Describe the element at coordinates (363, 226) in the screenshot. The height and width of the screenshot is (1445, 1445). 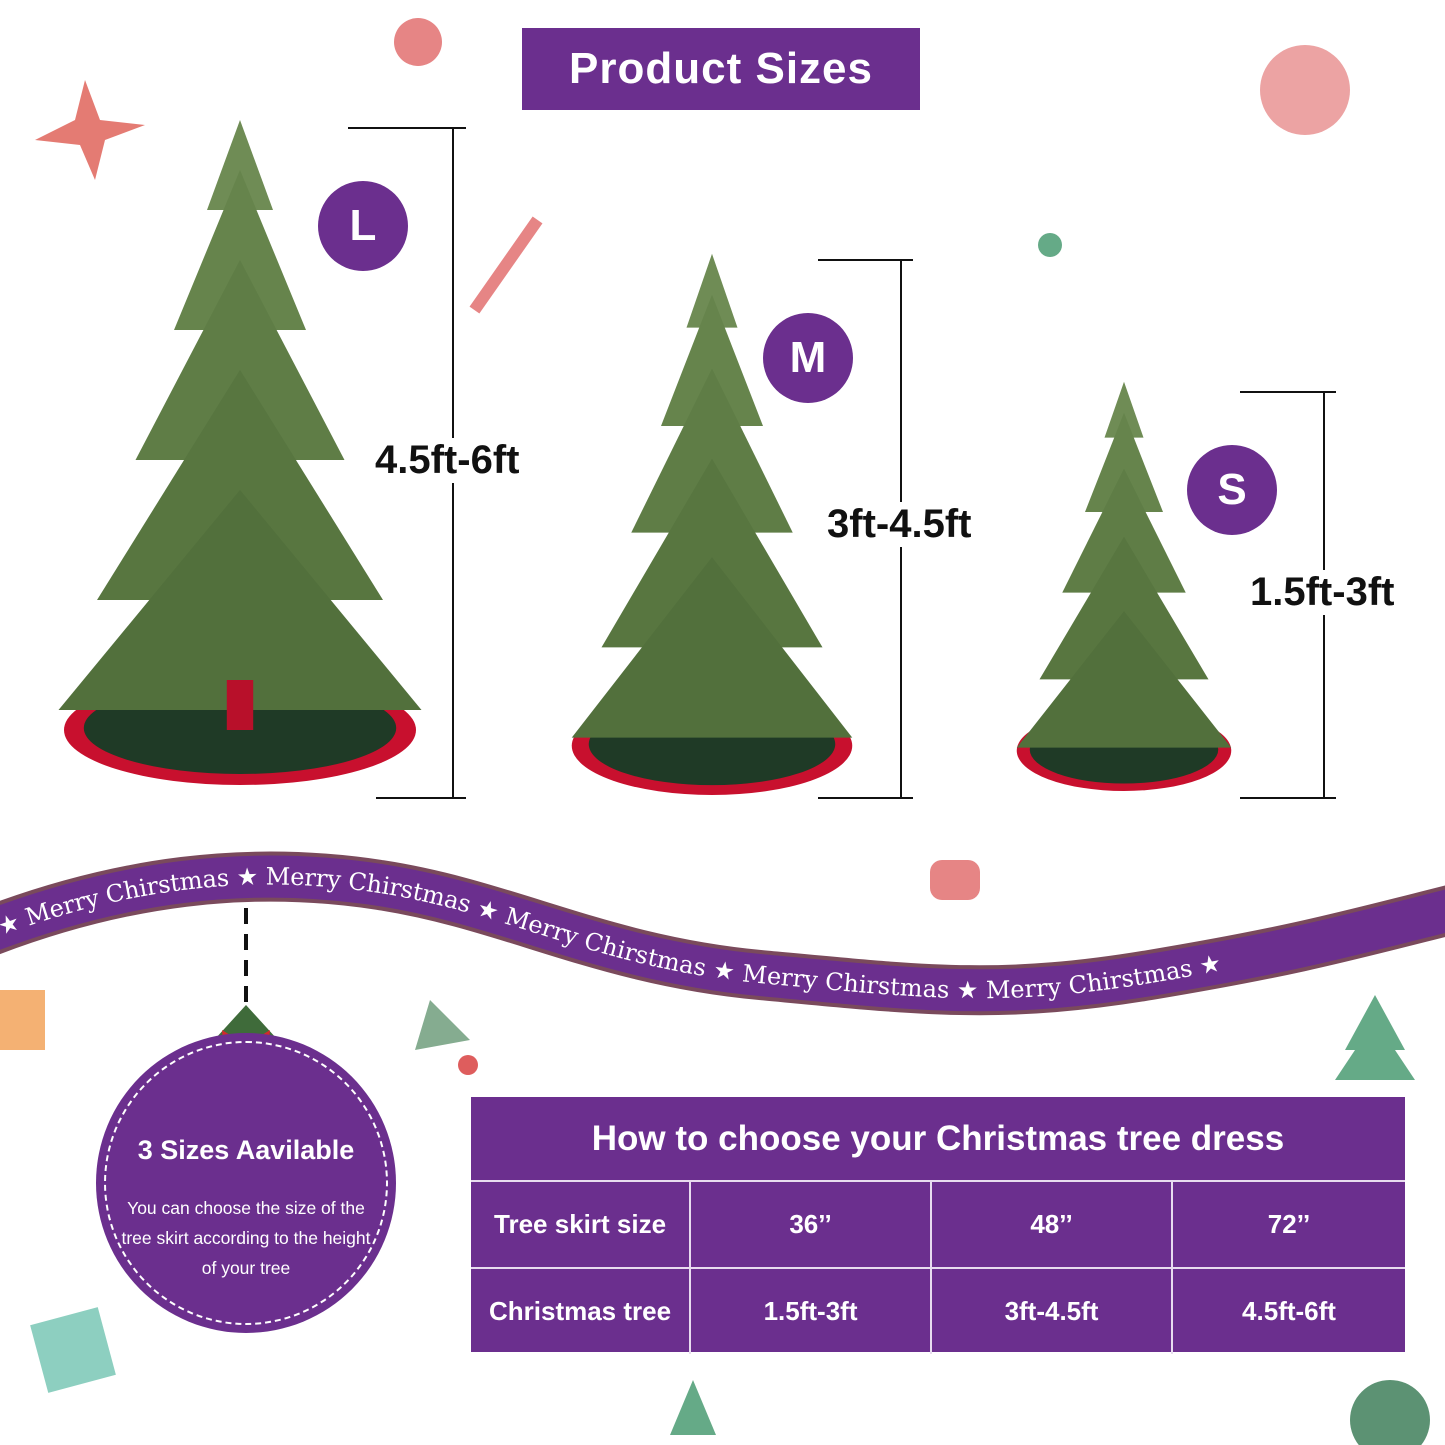
I see `size-badge-large: L` at that location.